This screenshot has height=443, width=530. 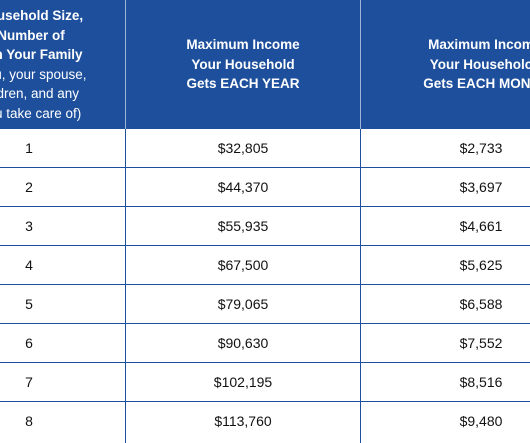 I want to click on table-row: 4 $67,500 $5,625, so click(x=265, y=265).